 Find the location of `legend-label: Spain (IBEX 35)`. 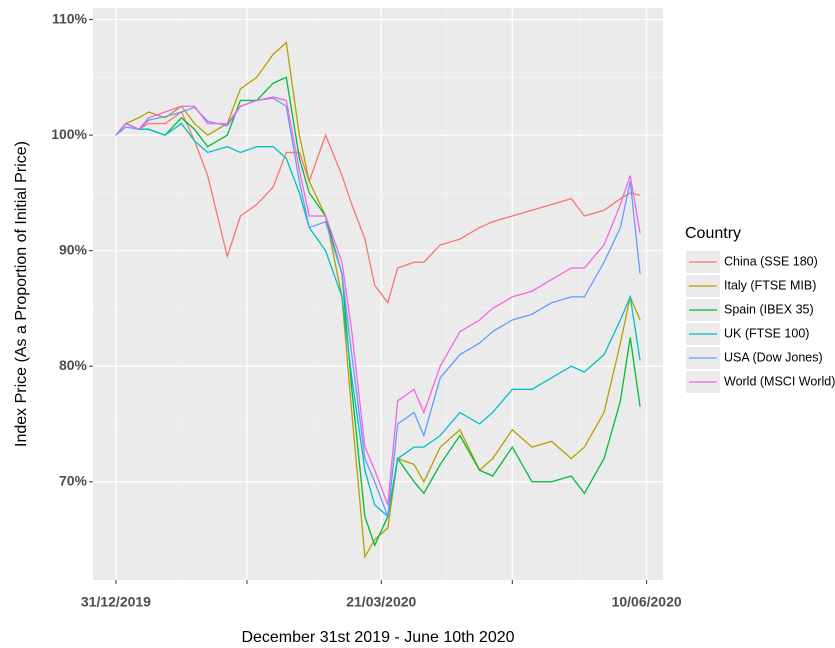

legend-label: Spain (IBEX 35) is located at coordinates (769, 309).